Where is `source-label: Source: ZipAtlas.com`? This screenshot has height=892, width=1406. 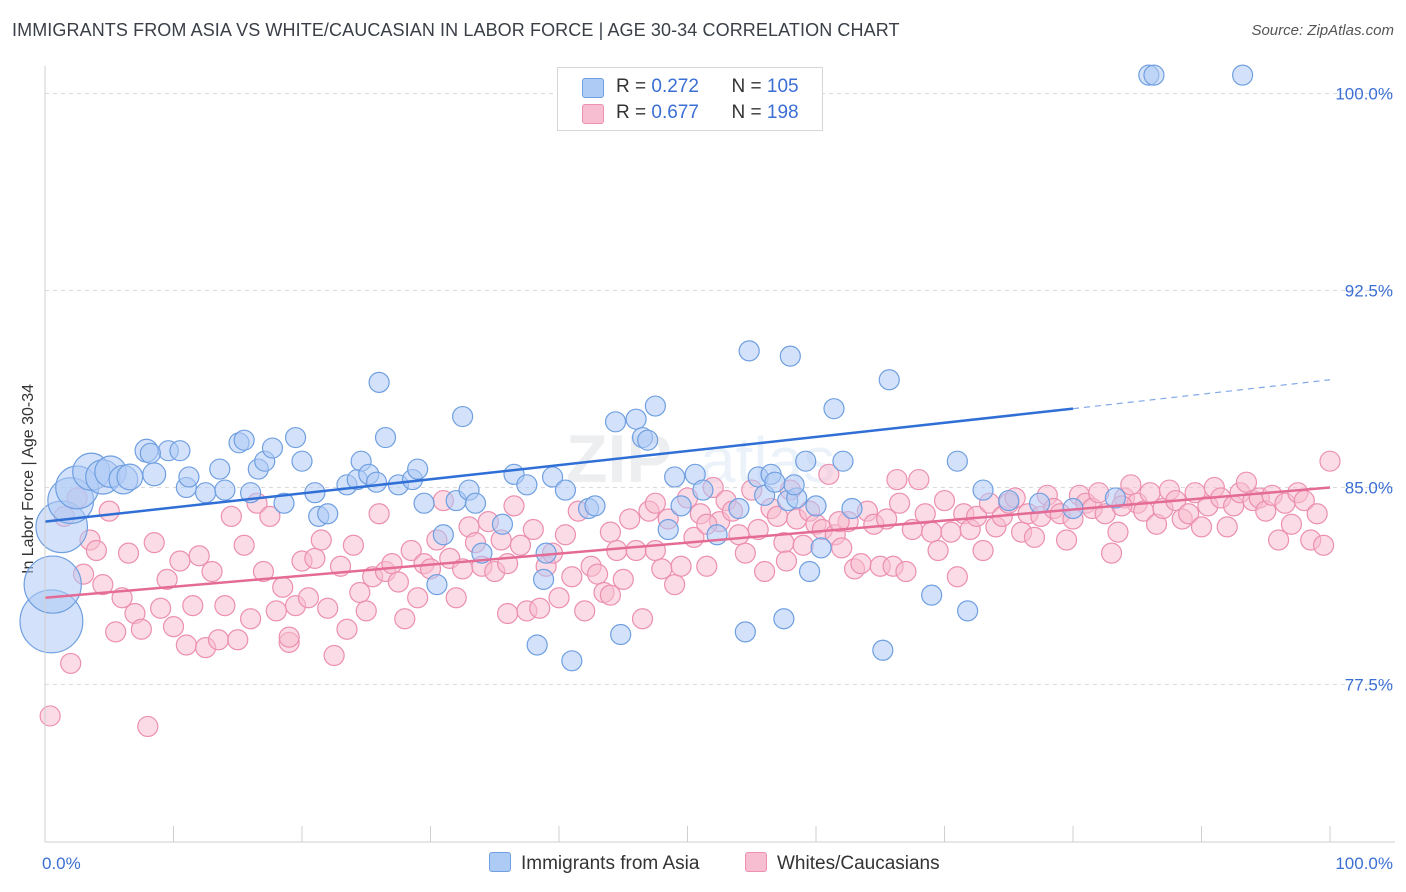 source-label: Source: ZipAtlas.com is located at coordinates (1322, 30).